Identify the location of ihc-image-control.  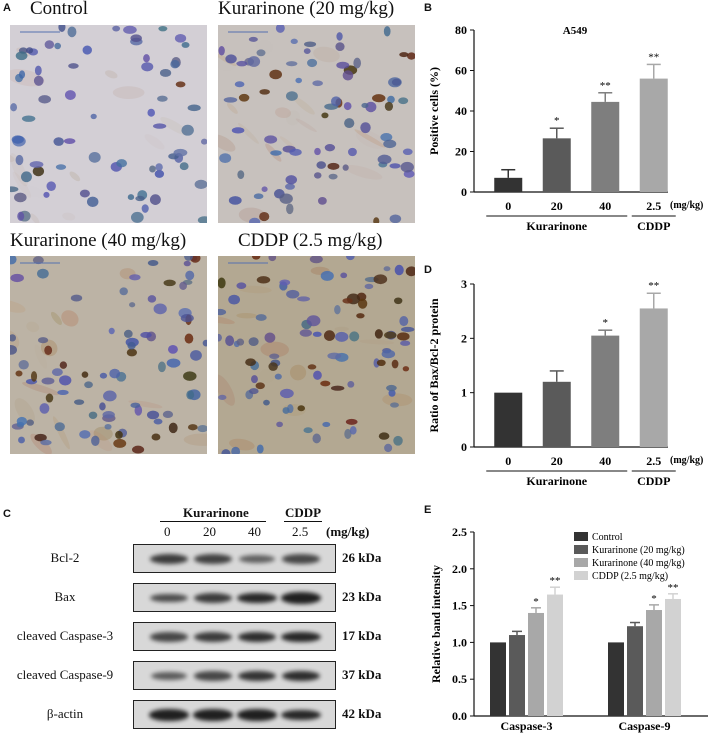
(108, 124).